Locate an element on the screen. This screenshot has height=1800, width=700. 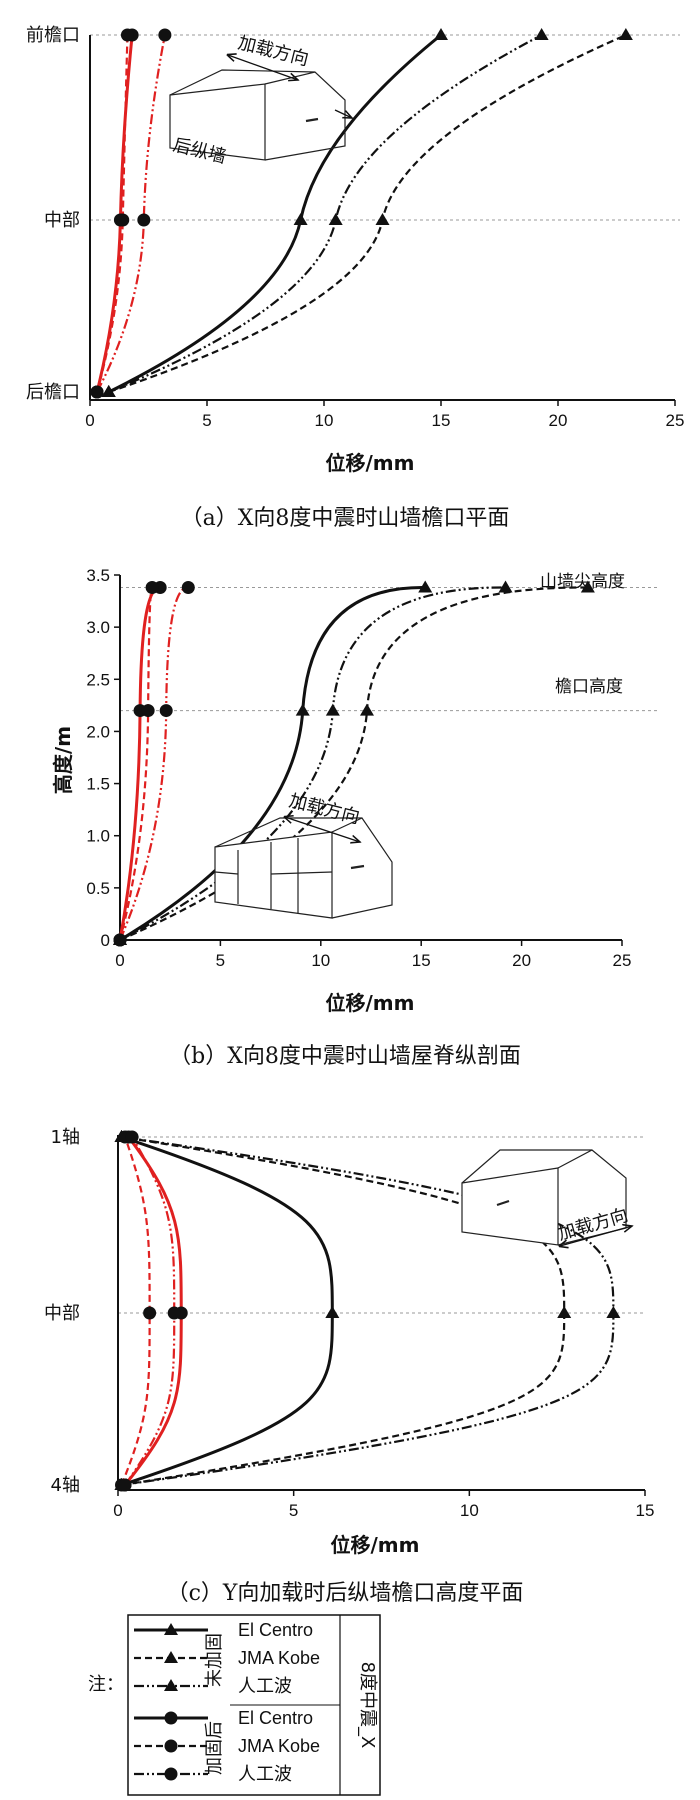
panel-a-building-sketch: 加载方向 后纵墙 is located at coordinates (260, 100).